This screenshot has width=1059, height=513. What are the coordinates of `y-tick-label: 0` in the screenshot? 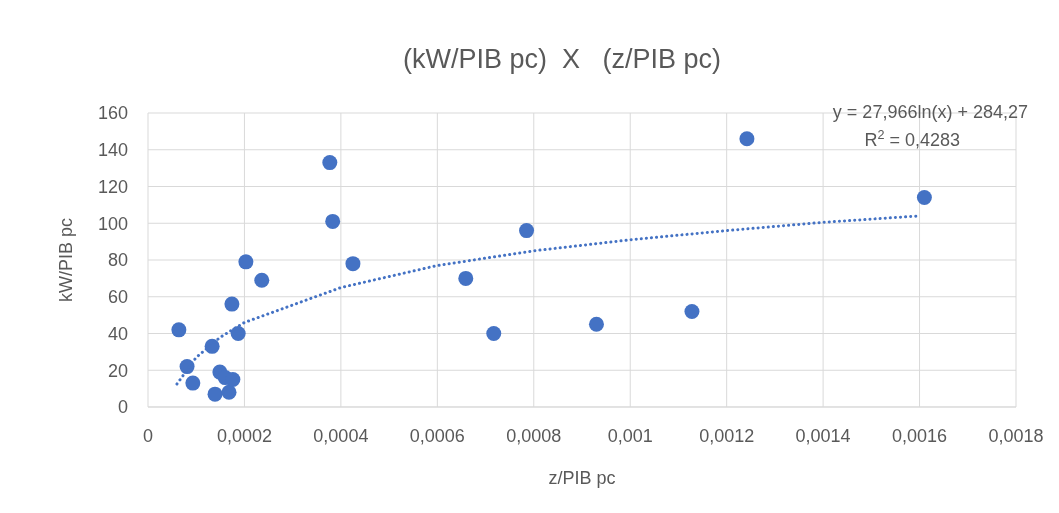 It's located at (122, 407).